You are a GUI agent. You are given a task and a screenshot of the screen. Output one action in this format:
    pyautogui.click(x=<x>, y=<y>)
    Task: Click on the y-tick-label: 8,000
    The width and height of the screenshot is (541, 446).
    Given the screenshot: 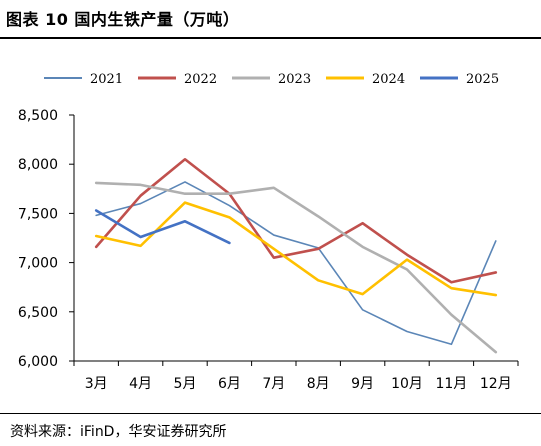 What is the action you would take?
    pyautogui.click(x=38, y=165)
    